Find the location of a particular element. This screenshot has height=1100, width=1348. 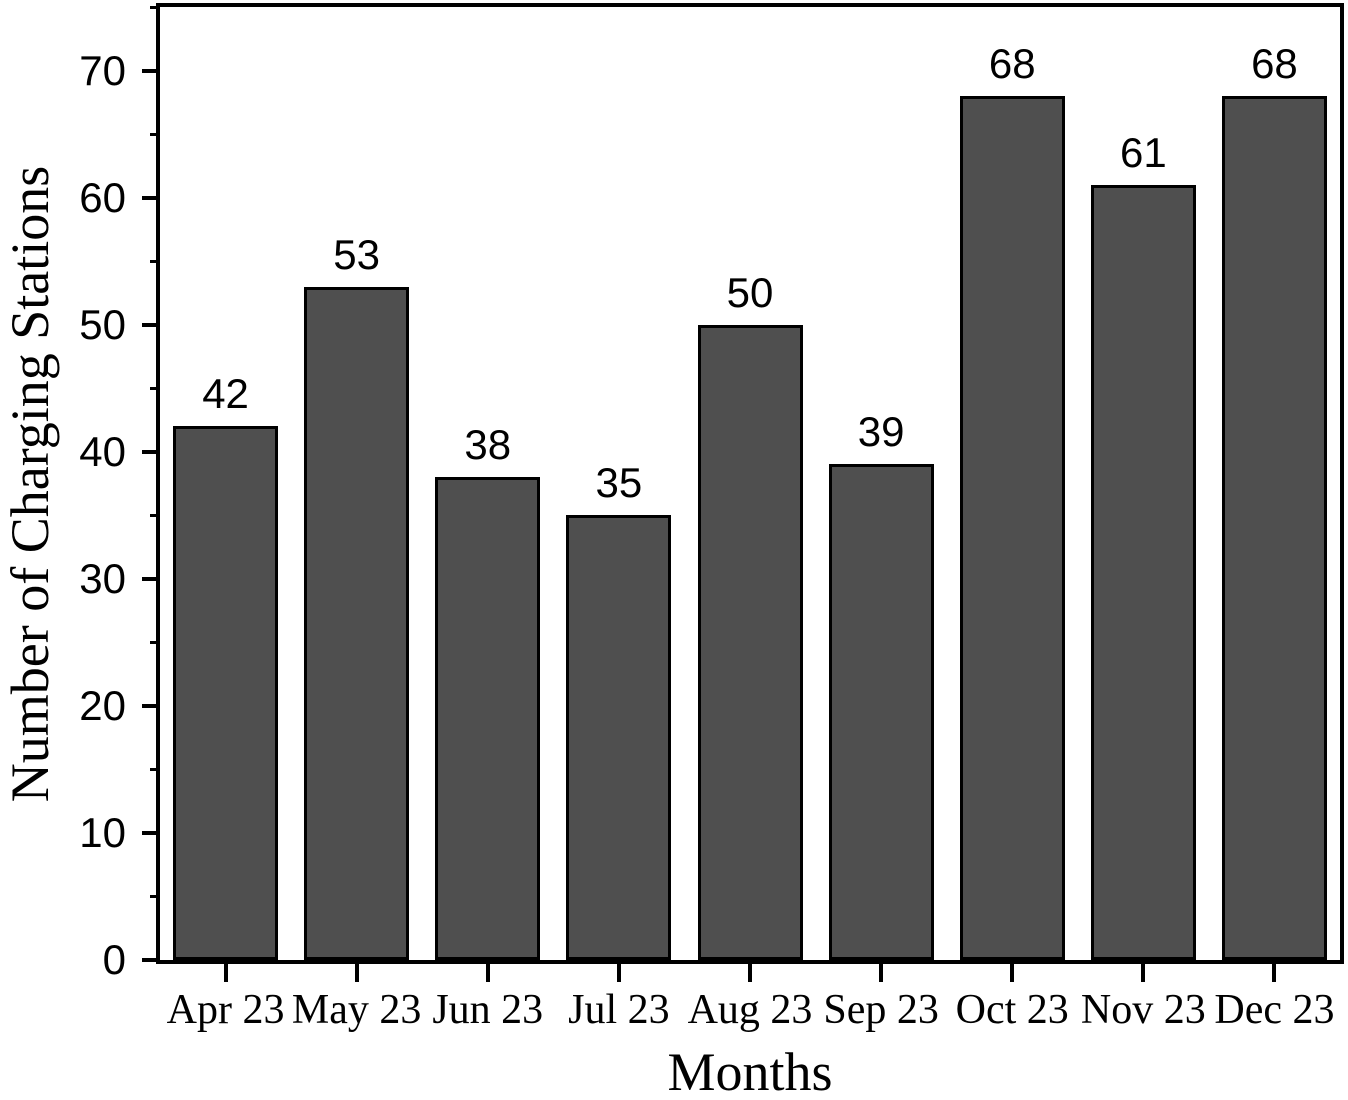

y-axis-tick-label: 60 is located at coordinates (102, 197).